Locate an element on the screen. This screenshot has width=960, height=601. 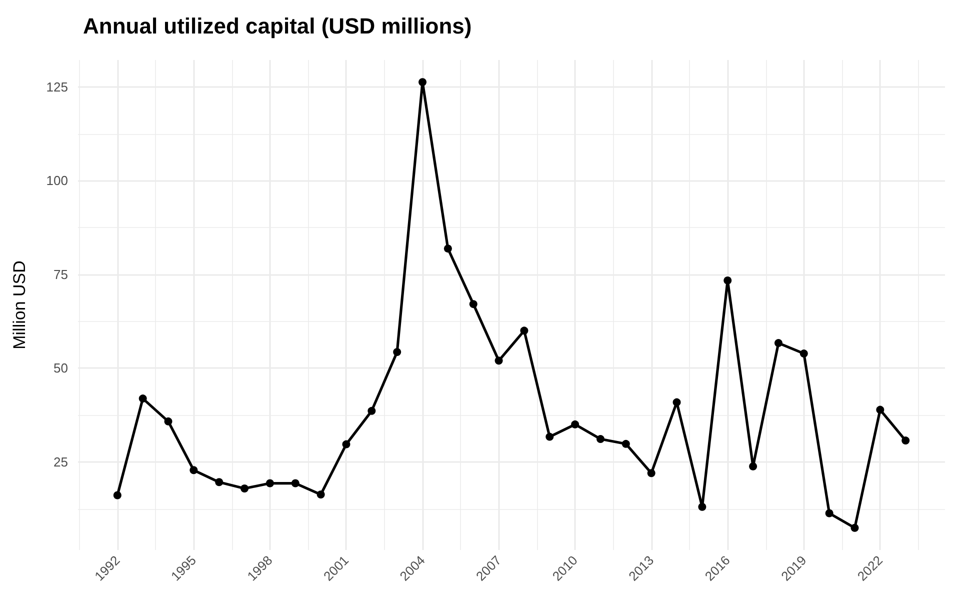
y-tick-label: 50 is located at coordinates (61, 368).